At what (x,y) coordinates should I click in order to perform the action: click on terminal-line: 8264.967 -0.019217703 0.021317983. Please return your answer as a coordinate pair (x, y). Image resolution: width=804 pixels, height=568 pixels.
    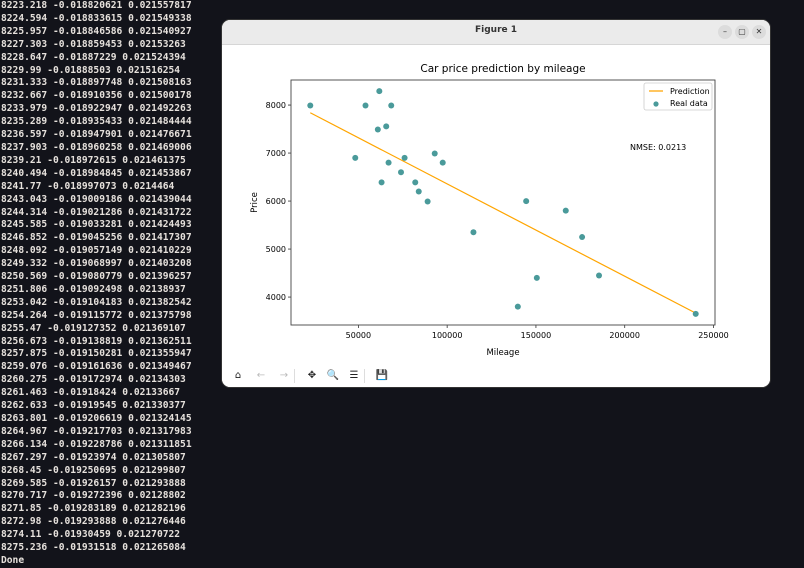
    Looking at the image, I should click on (96, 431).